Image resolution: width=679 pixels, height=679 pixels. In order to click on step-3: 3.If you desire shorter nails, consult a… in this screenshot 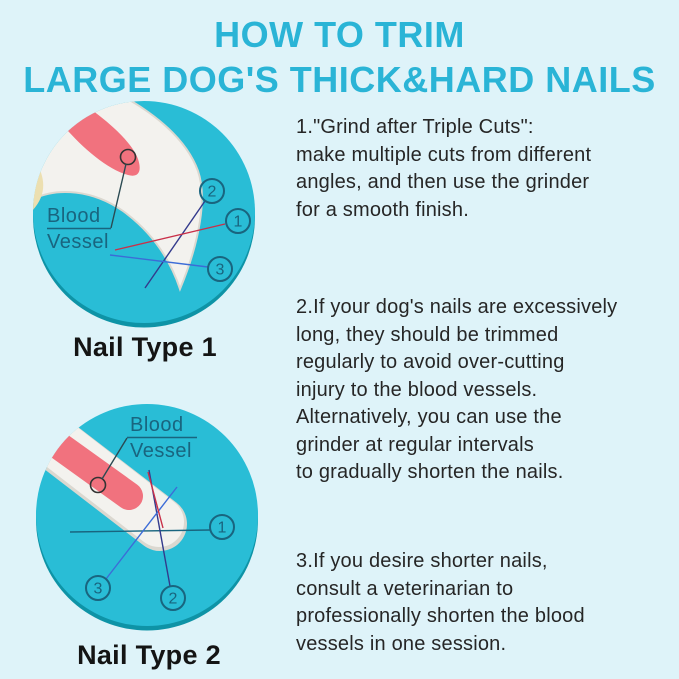, I will do `click(486, 603)`.